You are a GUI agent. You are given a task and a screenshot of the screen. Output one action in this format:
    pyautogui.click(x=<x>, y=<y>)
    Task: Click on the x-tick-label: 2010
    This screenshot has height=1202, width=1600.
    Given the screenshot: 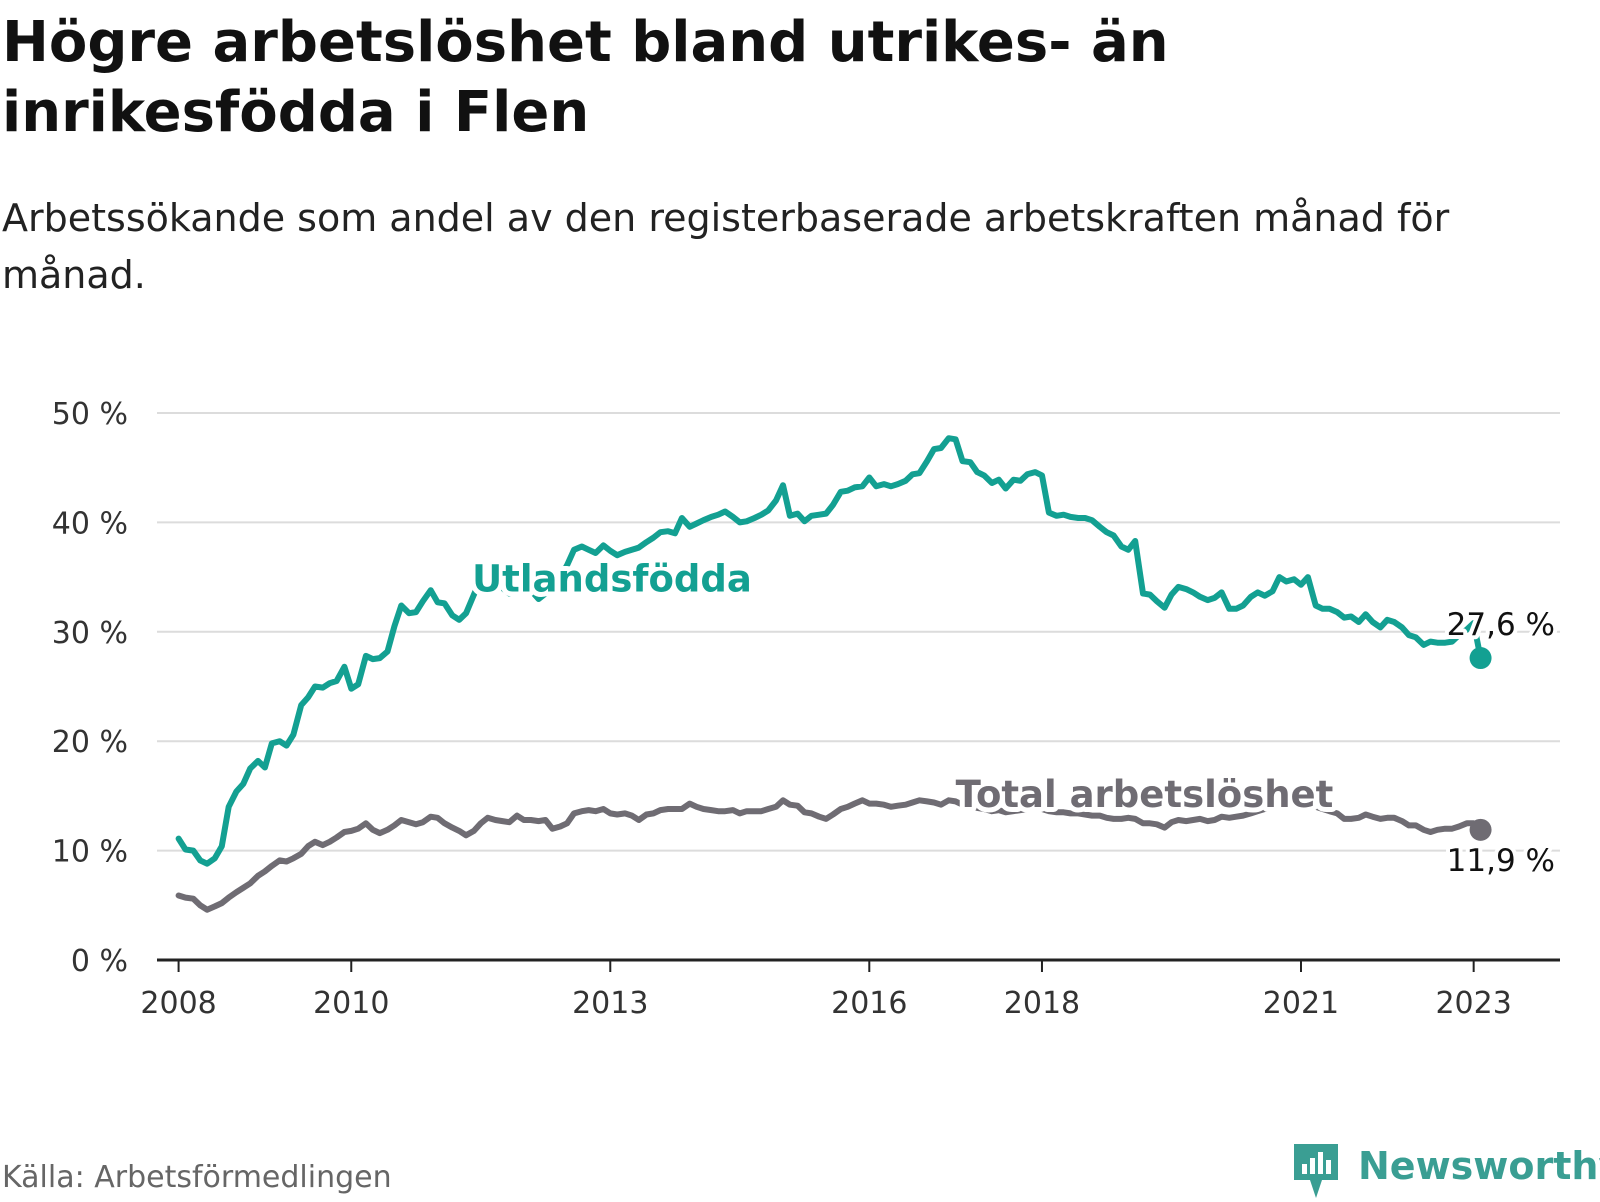 What is the action you would take?
    pyautogui.click(x=351, y=1003)
    